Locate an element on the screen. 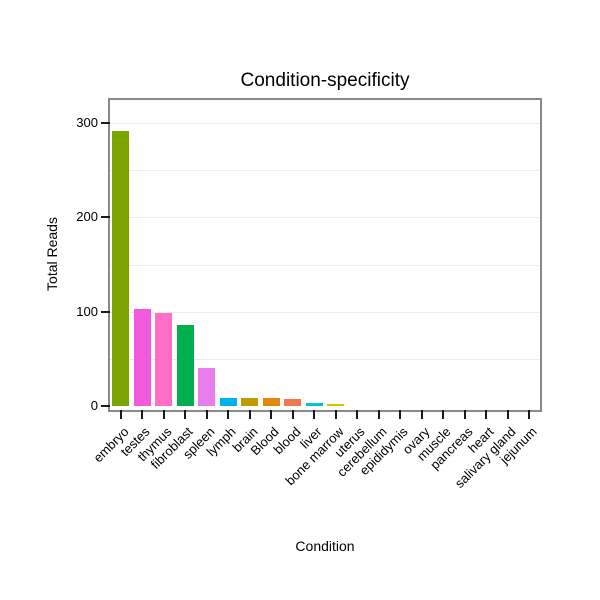 This screenshot has height=600, width=600. bar-brain is located at coordinates (250, 402).